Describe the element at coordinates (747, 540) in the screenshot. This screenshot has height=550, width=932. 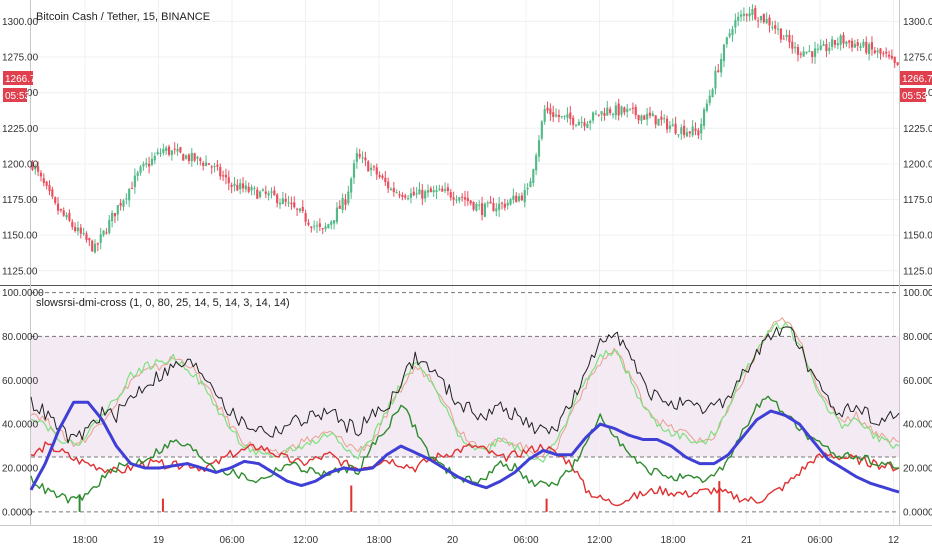
I see `time-axis-label: 21` at that location.